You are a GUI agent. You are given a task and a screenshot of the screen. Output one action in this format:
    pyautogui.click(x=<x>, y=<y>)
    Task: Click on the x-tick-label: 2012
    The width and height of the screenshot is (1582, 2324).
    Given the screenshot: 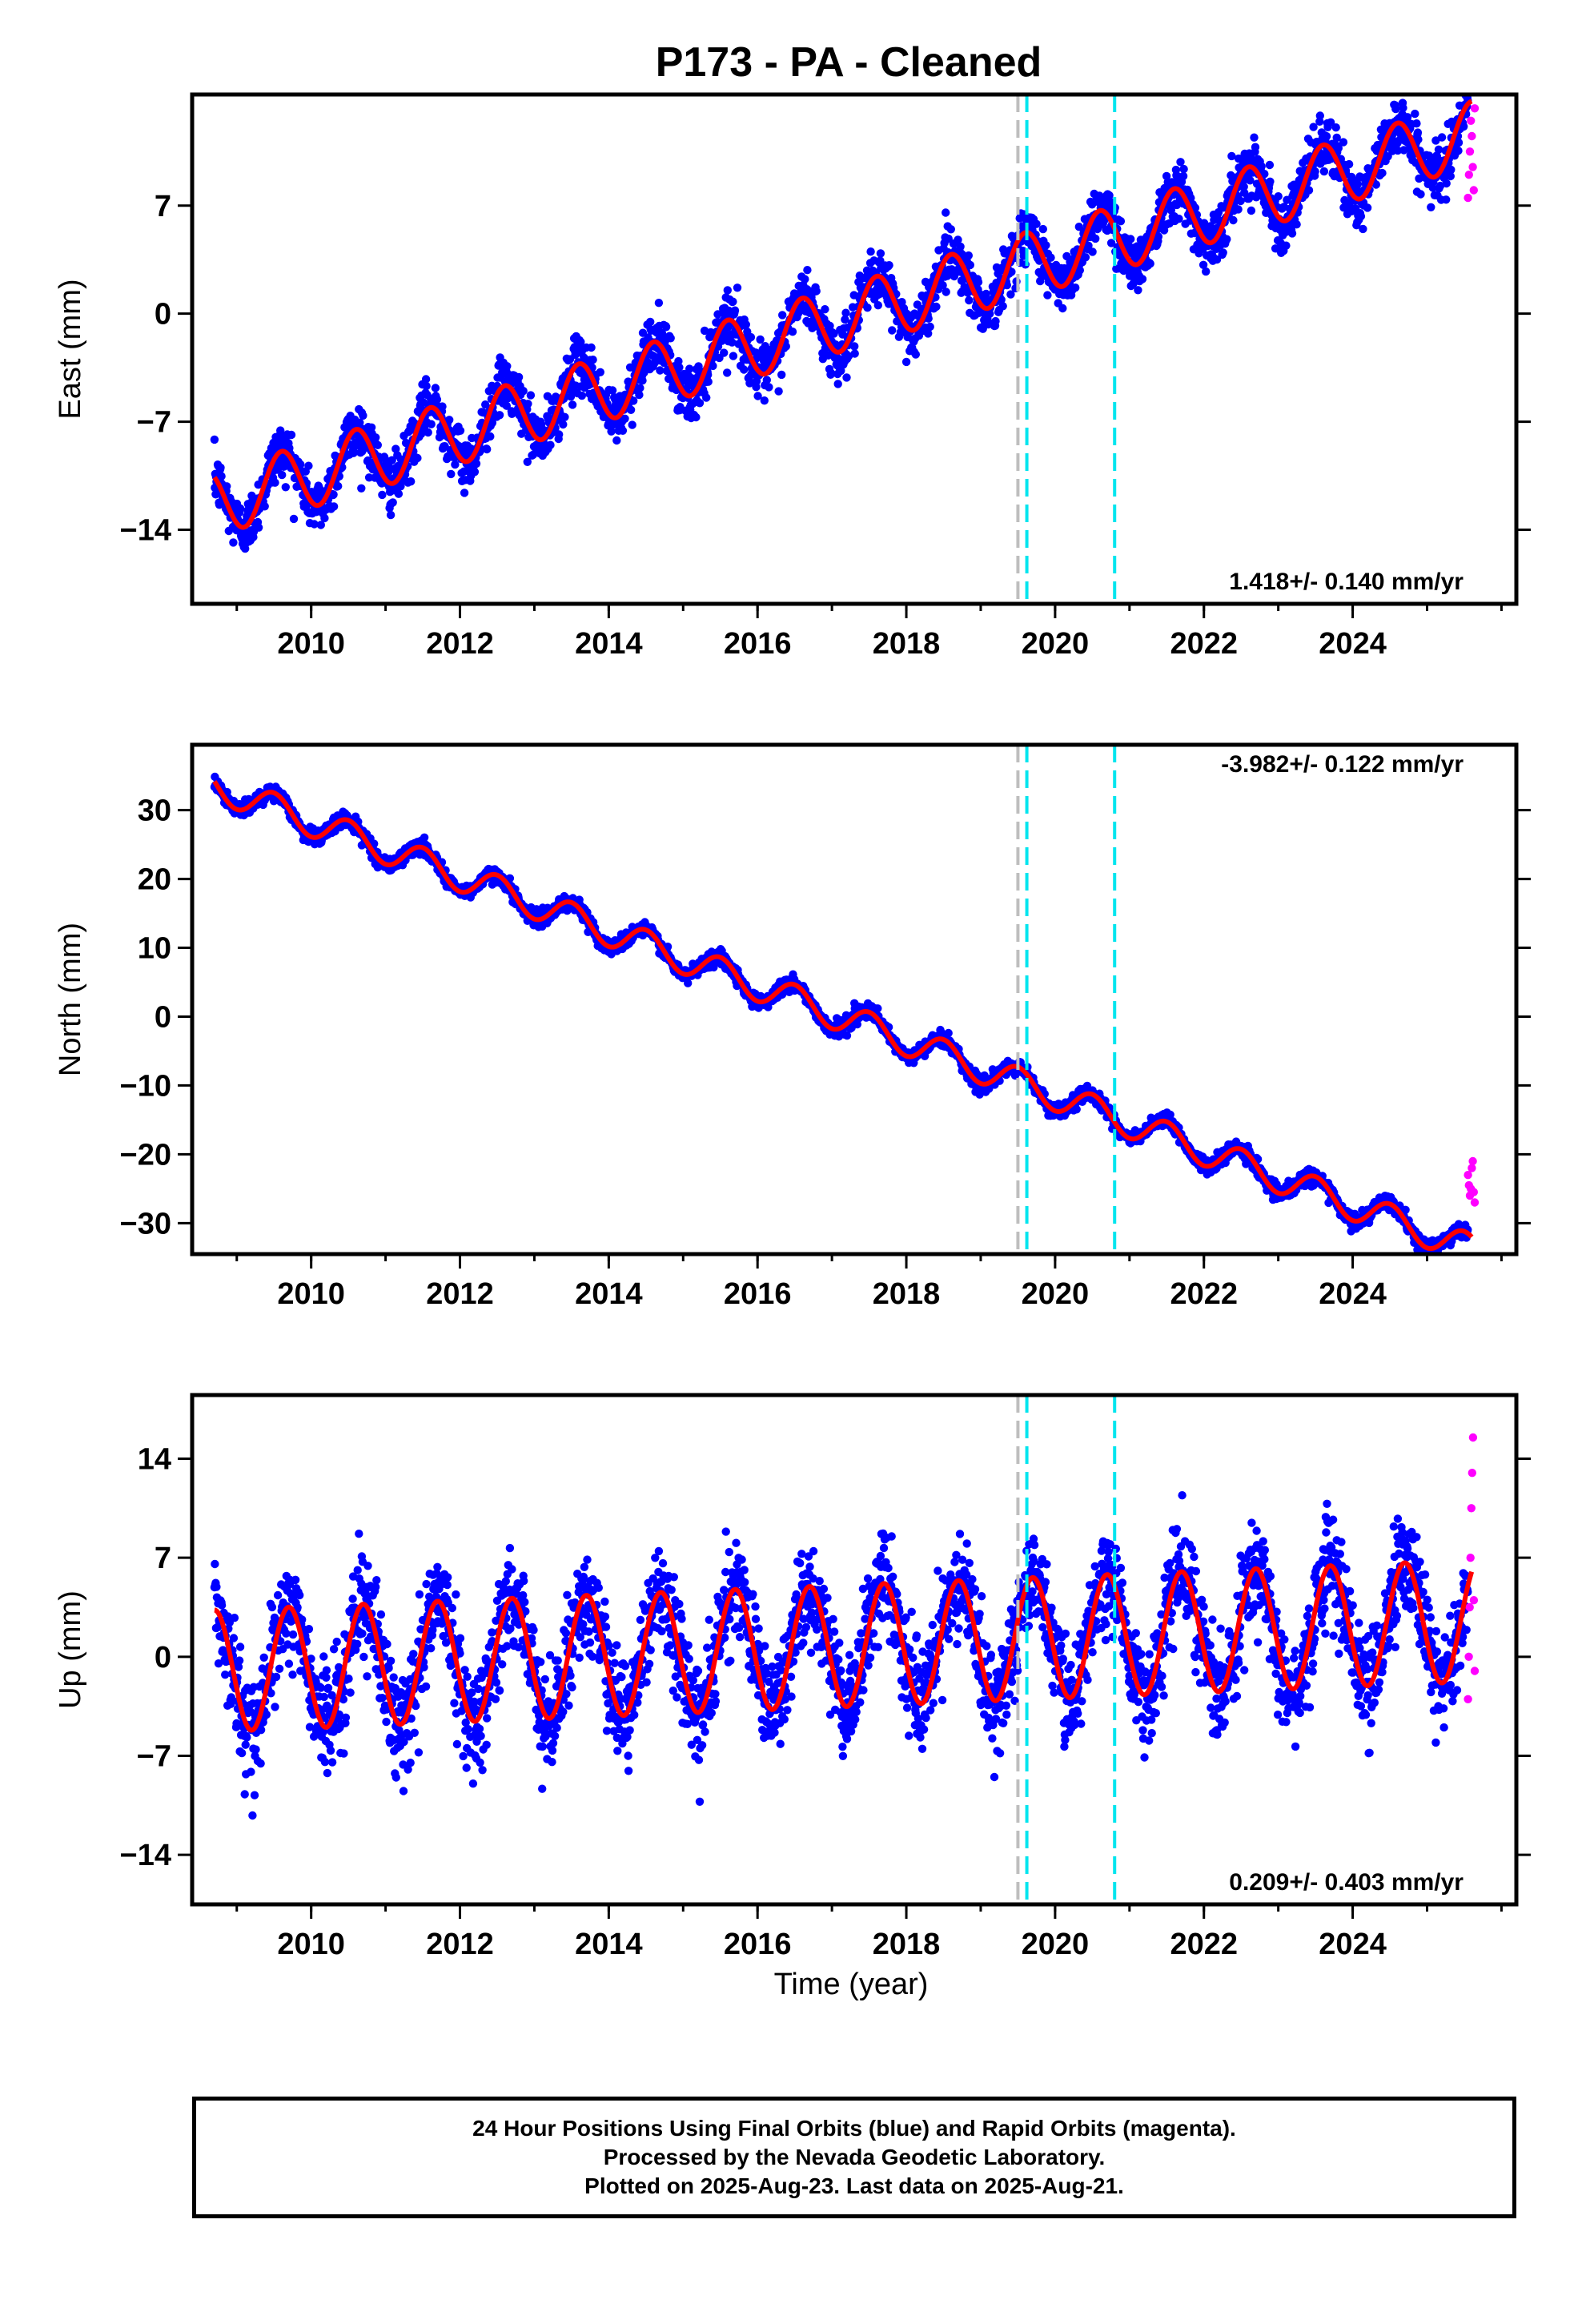 What is the action you would take?
    pyautogui.click(x=460, y=644)
    